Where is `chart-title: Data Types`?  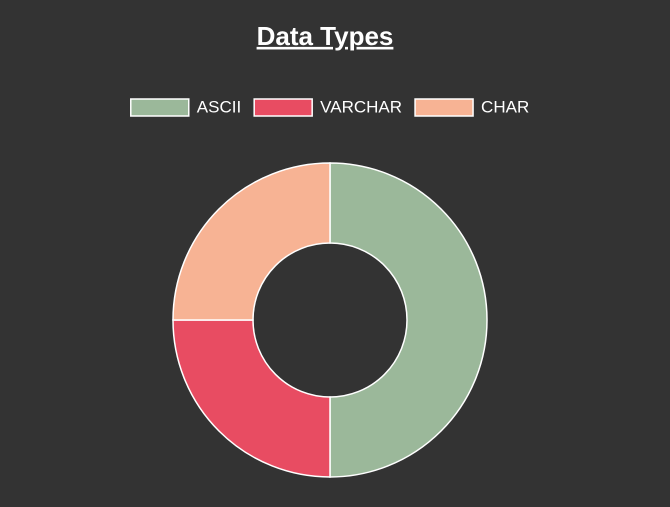 chart-title: Data Types is located at coordinates (325, 36).